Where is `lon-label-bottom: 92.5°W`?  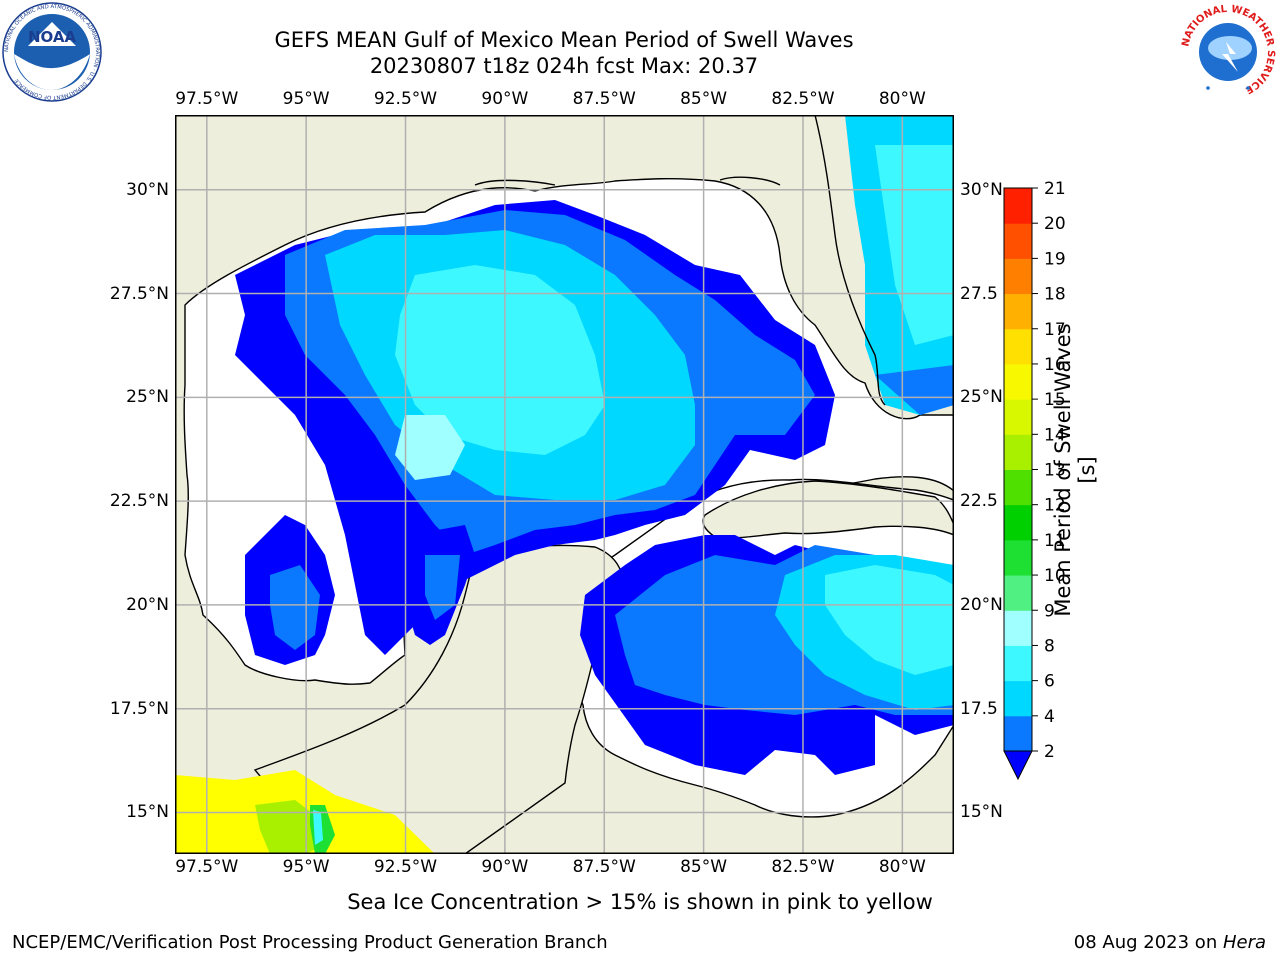
lon-label-bottom: 92.5°W is located at coordinates (405, 867).